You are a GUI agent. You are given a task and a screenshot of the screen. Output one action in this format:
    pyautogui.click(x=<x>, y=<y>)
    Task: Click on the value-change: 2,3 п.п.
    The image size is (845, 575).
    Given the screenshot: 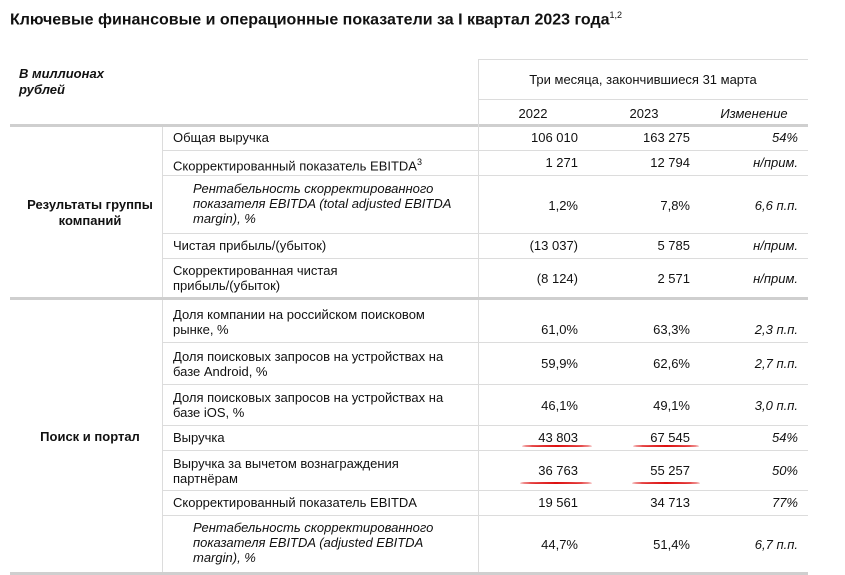 What is the action you would take?
    pyautogui.click(x=776, y=329)
    